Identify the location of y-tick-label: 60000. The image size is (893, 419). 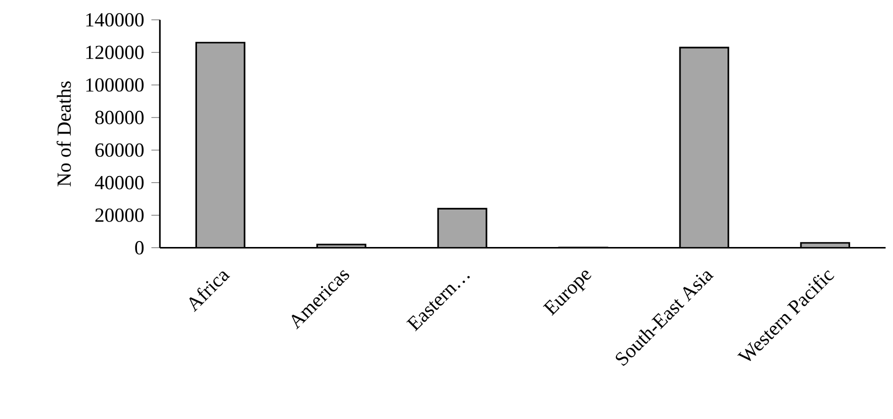
(119, 150).